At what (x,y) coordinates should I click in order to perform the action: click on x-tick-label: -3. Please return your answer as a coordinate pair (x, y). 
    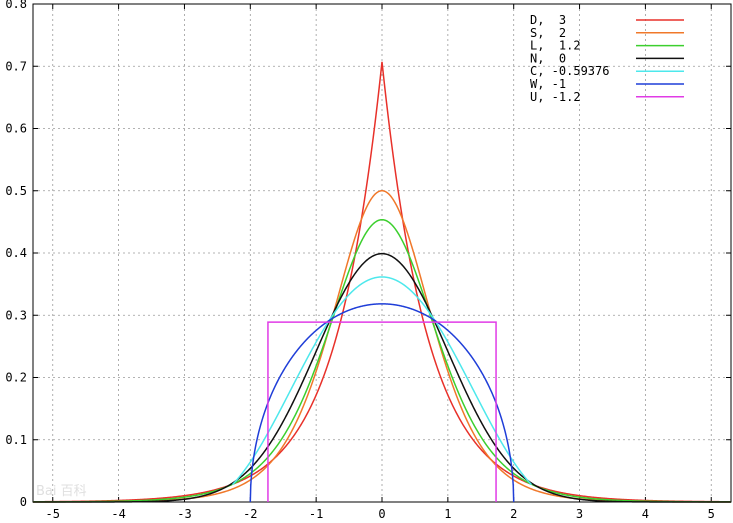
    Looking at the image, I should click on (184, 514).